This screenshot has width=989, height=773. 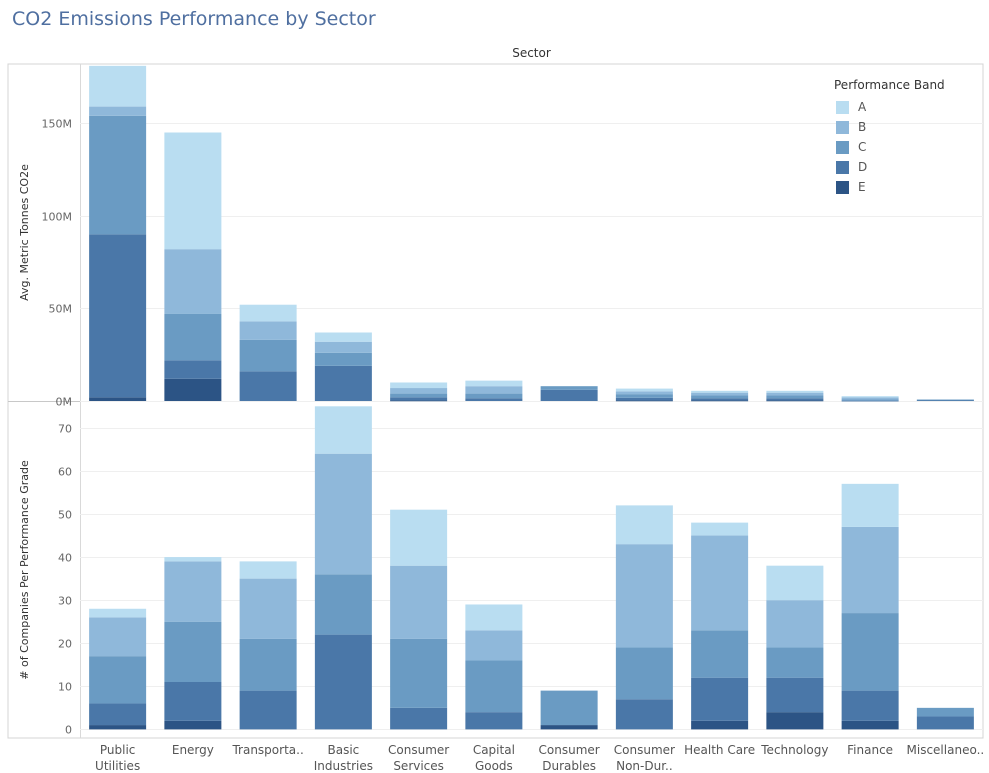 What do you see at coordinates (117, 766) in the screenshot?
I see `x-category-label: Utilities` at bounding box center [117, 766].